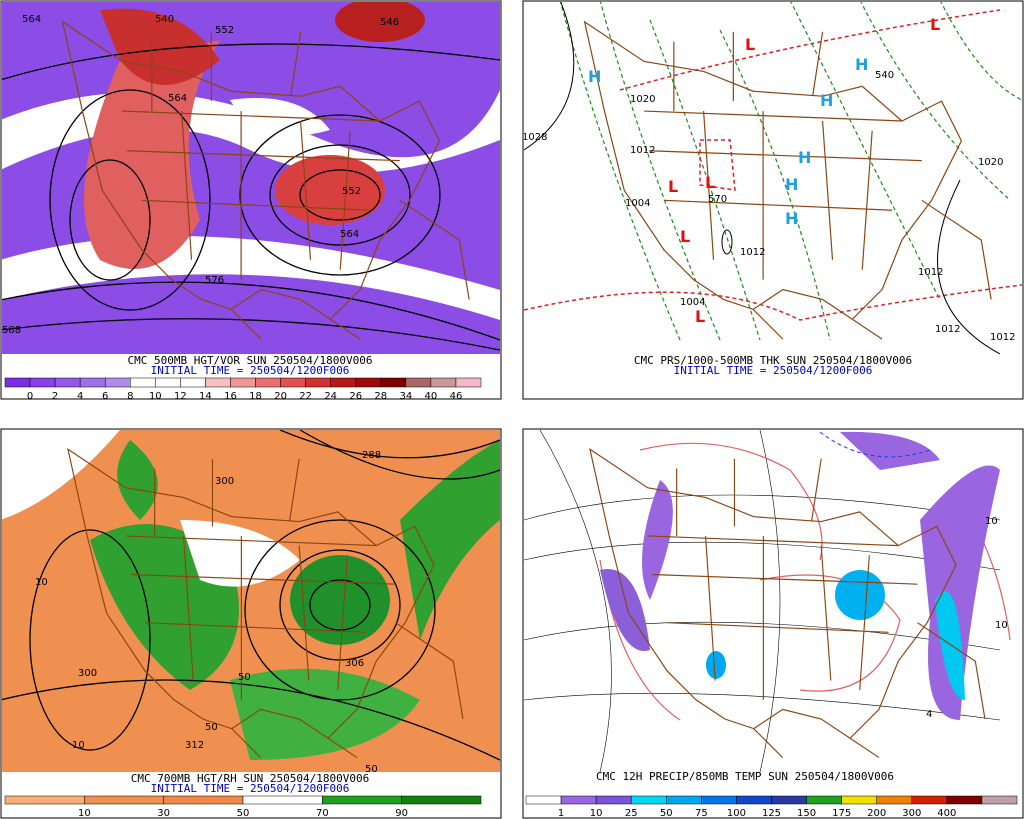 The width and height of the screenshot is (1024, 819). I want to click on color-scale: 10 30 50 70 90, so click(243, 807).